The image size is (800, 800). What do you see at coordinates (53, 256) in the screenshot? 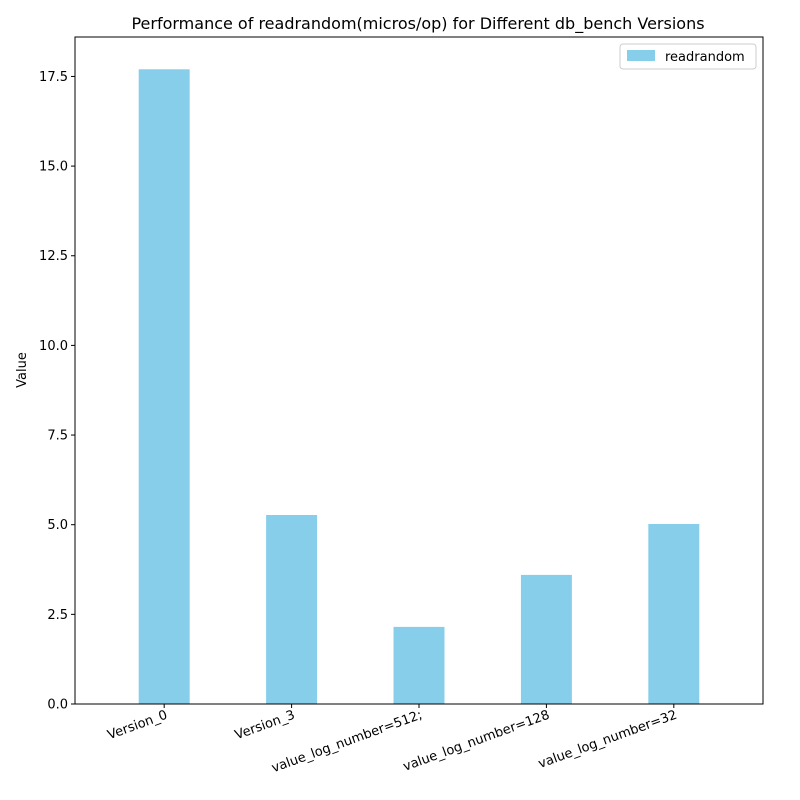
I see `y-tick-label: 12.5` at bounding box center [53, 256].